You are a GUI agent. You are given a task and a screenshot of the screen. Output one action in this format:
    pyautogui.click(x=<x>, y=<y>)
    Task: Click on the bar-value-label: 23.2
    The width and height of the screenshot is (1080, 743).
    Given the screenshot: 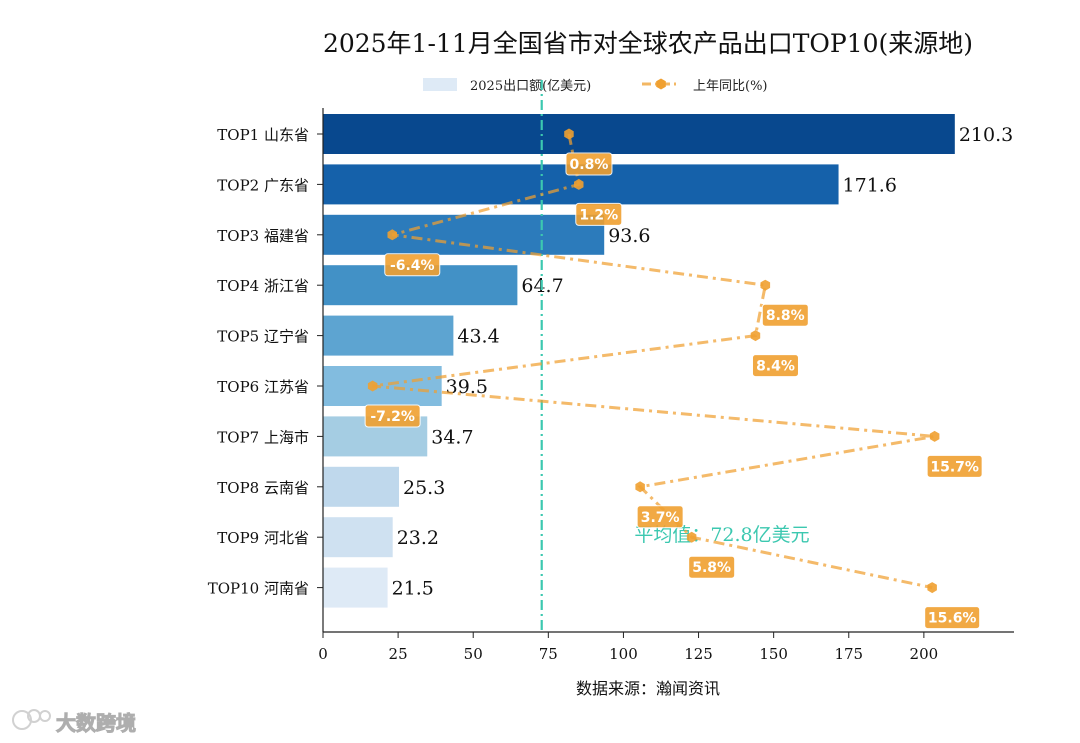 What is the action you would take?
    pyautogui.click(x=418, y=538)
    